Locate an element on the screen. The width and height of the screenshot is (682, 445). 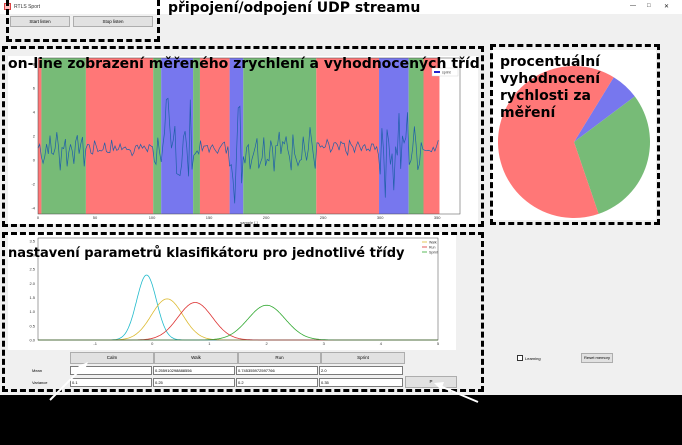
signal-ytick-5: -2 is located at coordinates (33, 184).